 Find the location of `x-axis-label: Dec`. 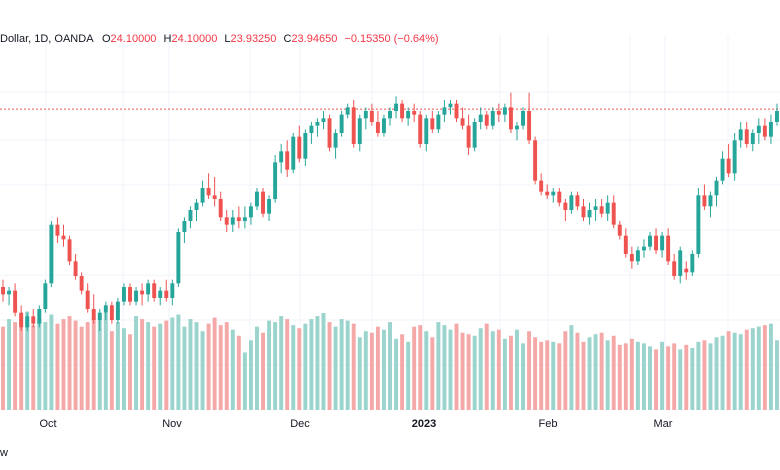

x-axis-label: Dec is located at coordinates (300, 424).